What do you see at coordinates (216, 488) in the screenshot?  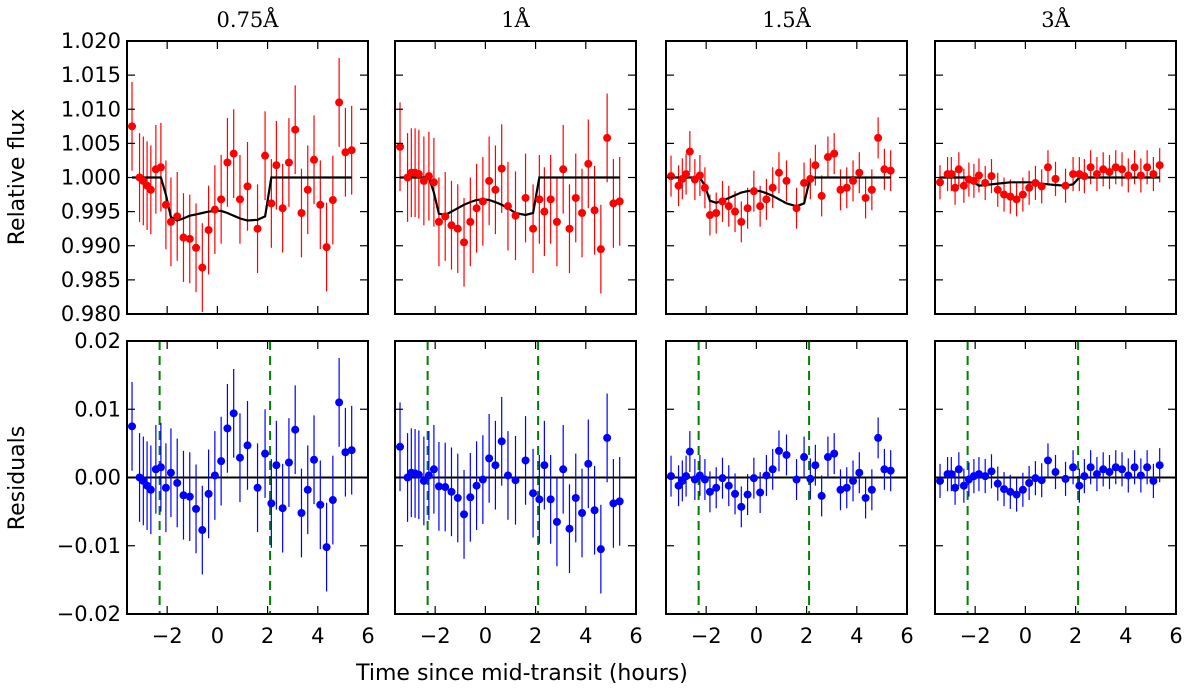 I see `panel-1-bottom: 0.02 0.01 0.00 −0.01 −0.02 −2 0 2 4 6` at bounding box center [216, 488].